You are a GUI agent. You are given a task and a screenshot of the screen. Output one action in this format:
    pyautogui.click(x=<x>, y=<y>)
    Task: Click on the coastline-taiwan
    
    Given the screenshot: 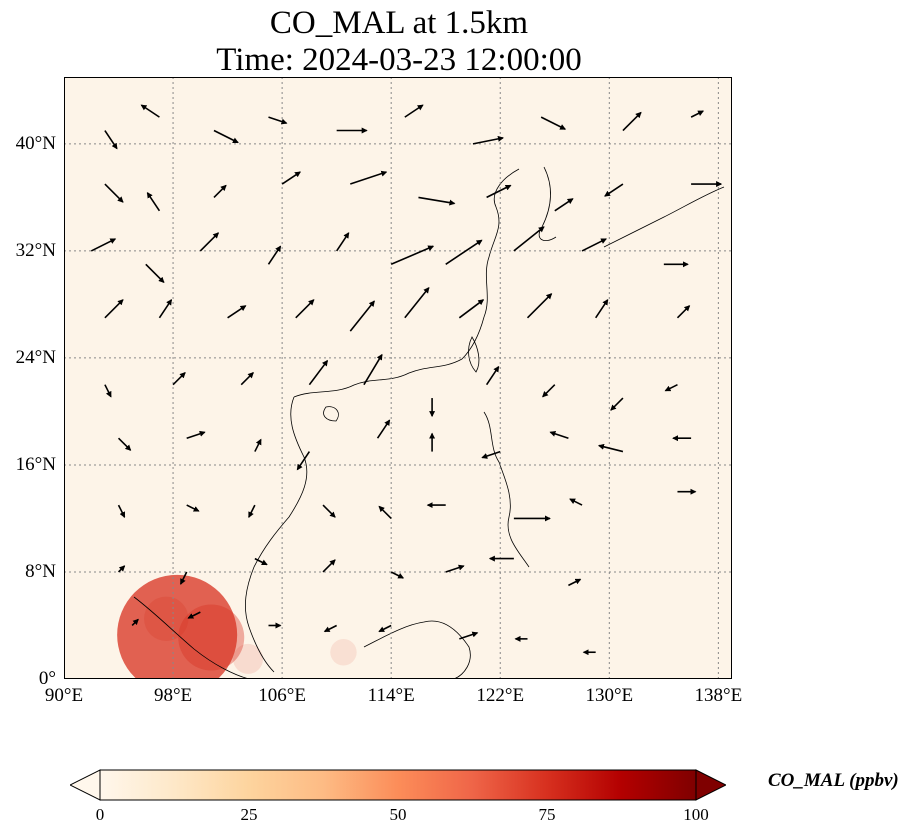 What is the action you would take?
    pyautogui.click(x=474, y=354)
    